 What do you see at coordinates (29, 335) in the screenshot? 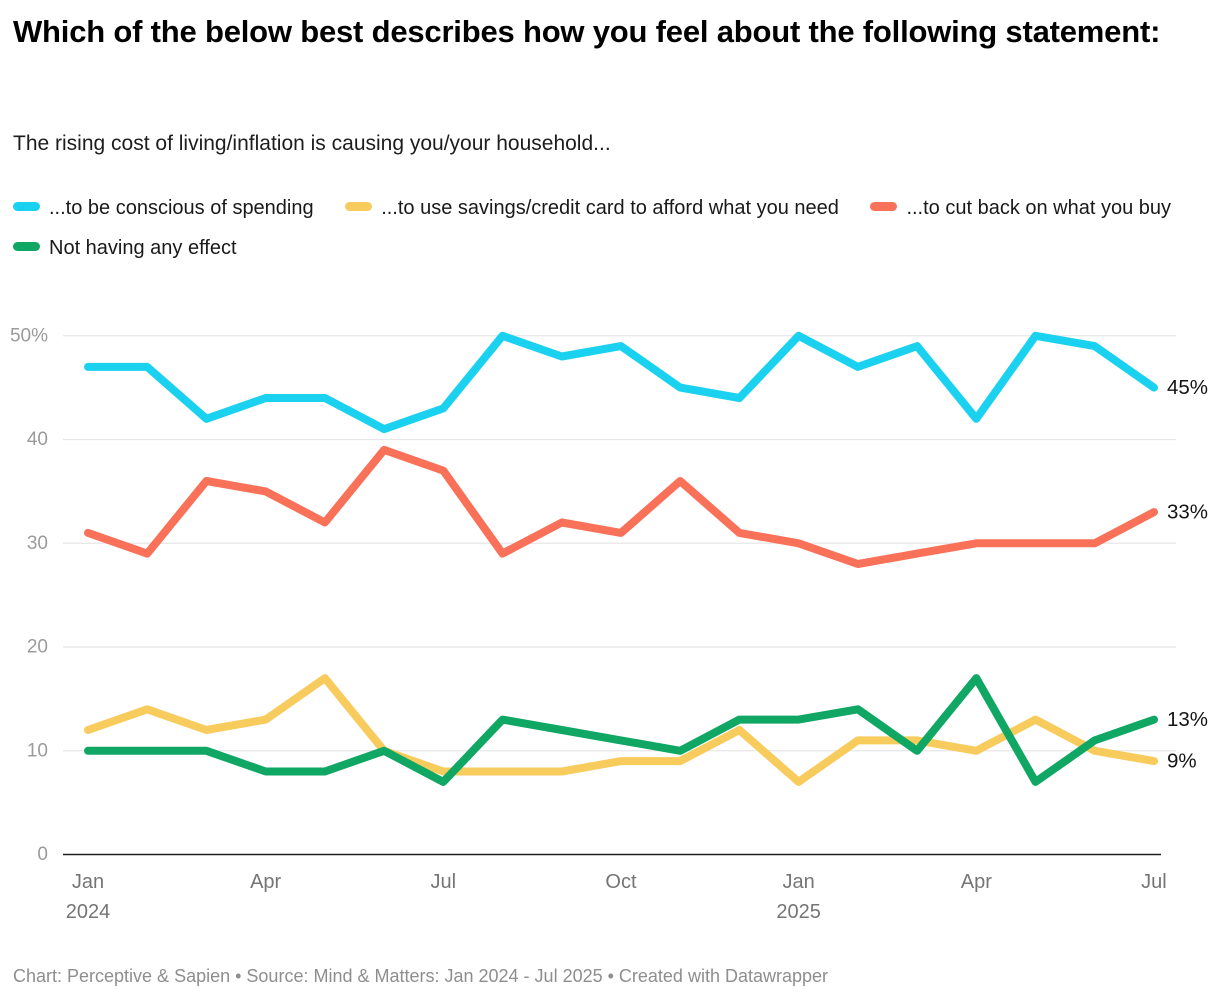
I see `y-axis-tick-label: 50%` at bounding box center [29, 335].